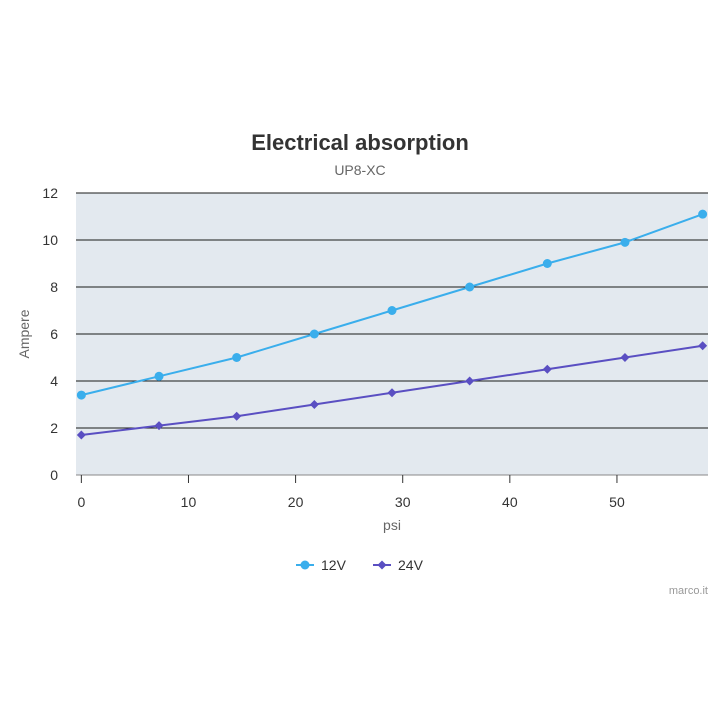  What do you see at coordinates (360, 565) in the screenshot?
I see `legend: 12V 24V` at bounding box center [360, 565].